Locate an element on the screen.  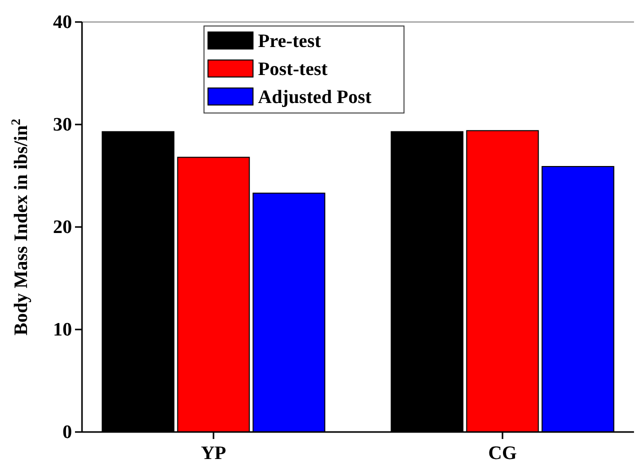
y-tick-label: 10 is located at coordinates (62, 330).